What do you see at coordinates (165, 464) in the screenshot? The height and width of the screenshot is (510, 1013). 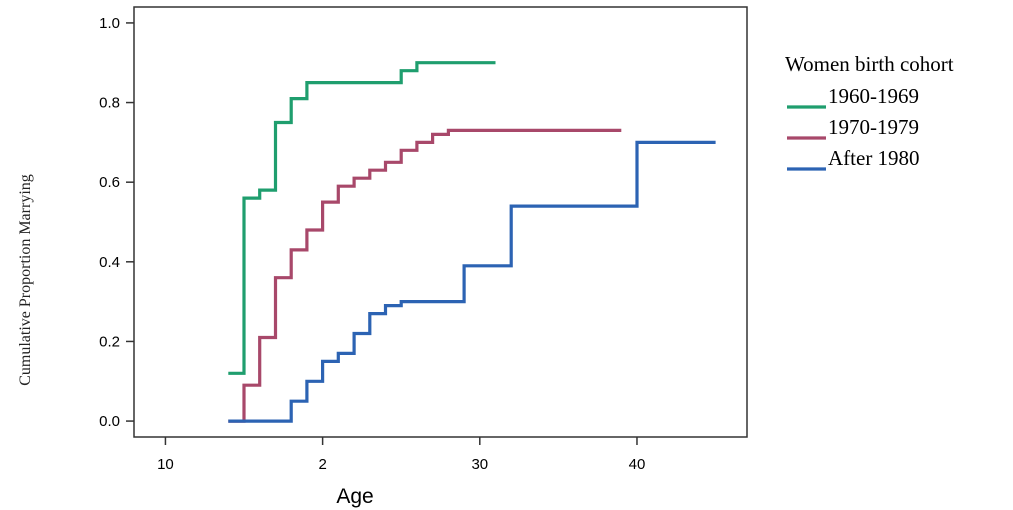 I see `x-tick-label: 10` at bounding box center [165, 464].